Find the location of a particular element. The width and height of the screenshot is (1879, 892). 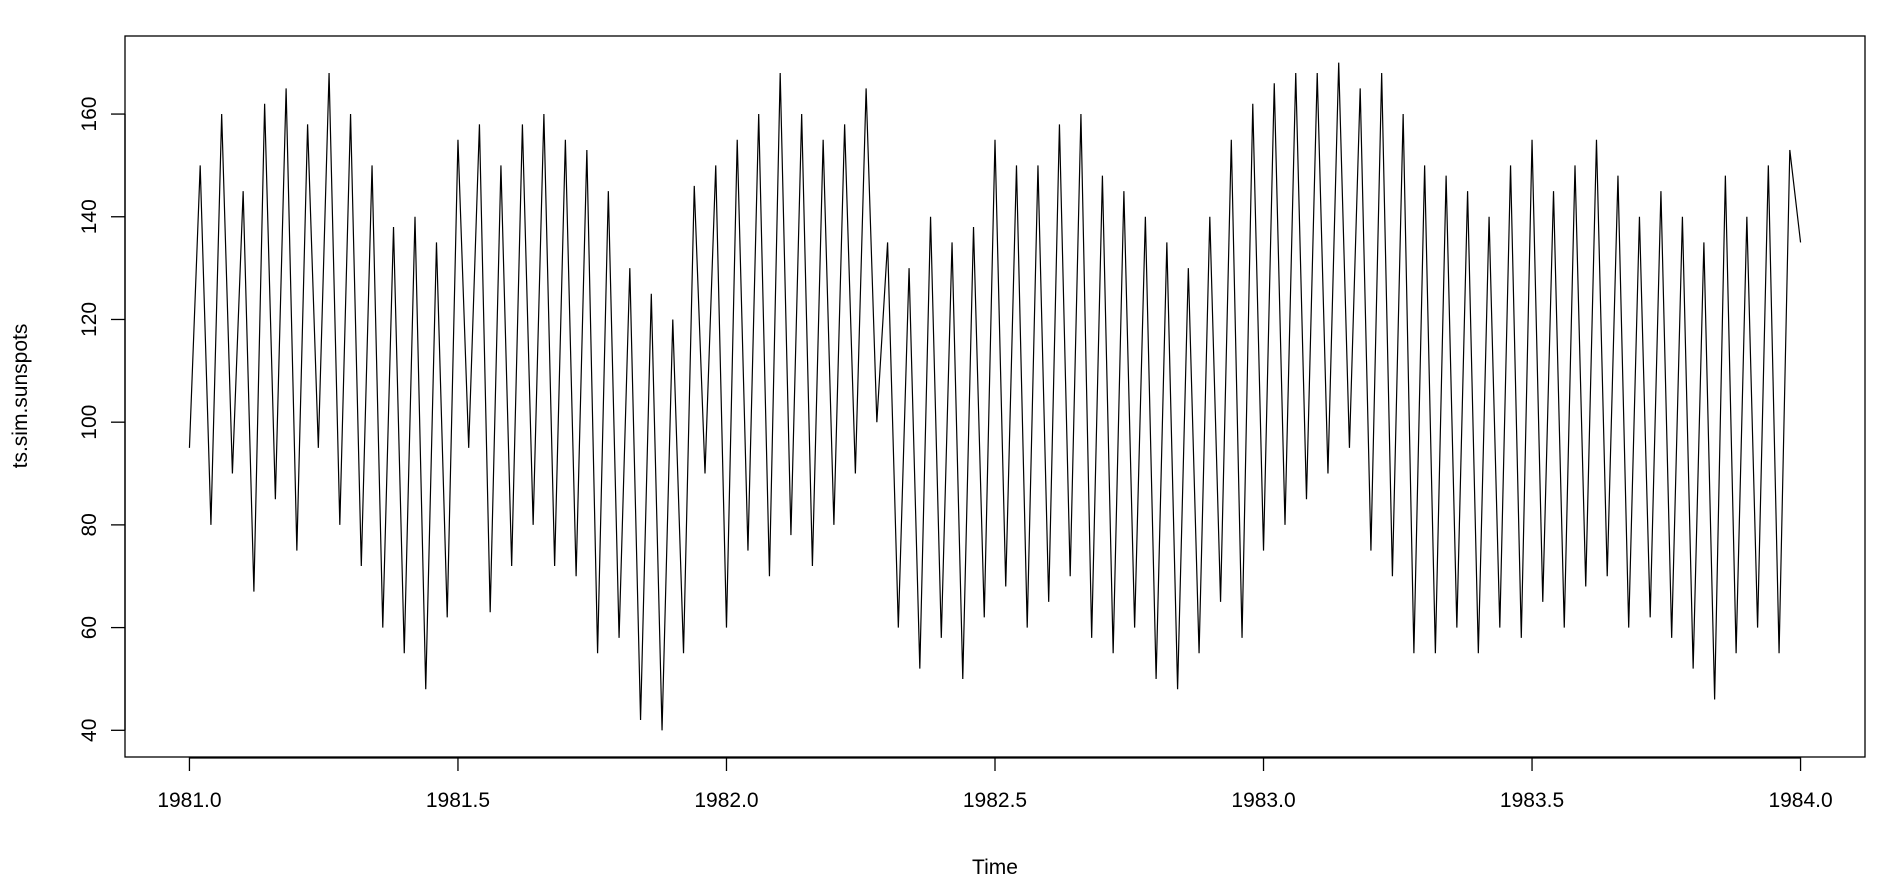

y-tick-label: 100 is located at coordinates (89, 422).